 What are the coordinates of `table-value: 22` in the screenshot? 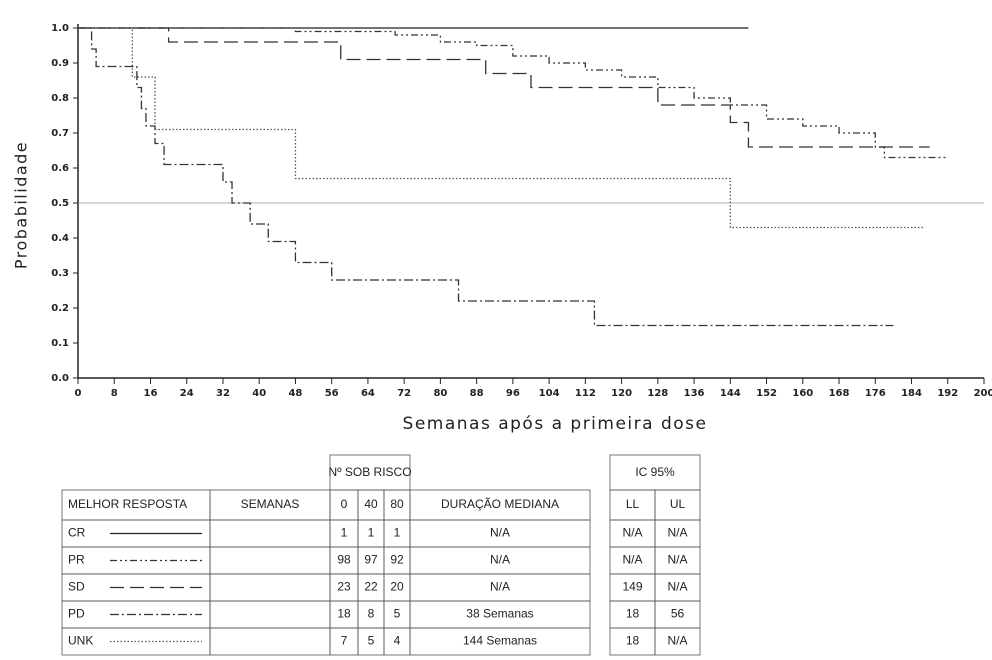 It's located at (371, 587).